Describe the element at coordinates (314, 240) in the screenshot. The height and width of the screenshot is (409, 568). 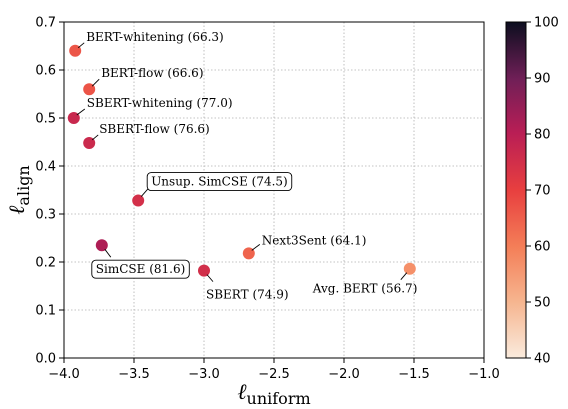
I see `point-label: Next3Sent (64.1)` at that location.